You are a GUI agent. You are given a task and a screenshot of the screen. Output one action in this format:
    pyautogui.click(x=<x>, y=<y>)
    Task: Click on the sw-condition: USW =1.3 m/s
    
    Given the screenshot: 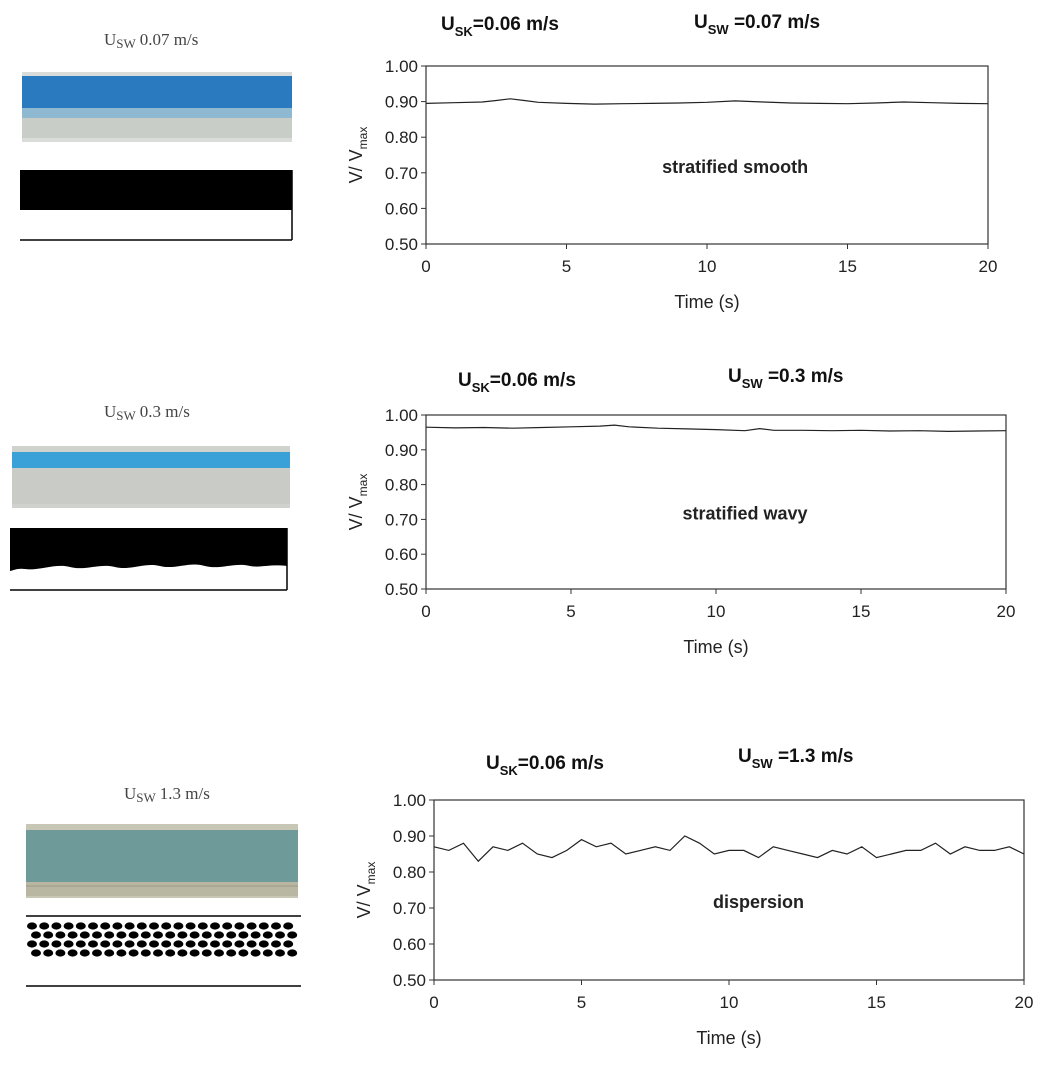 What is the action you would take?
    pyautogui.click(x=796, y=758)
    